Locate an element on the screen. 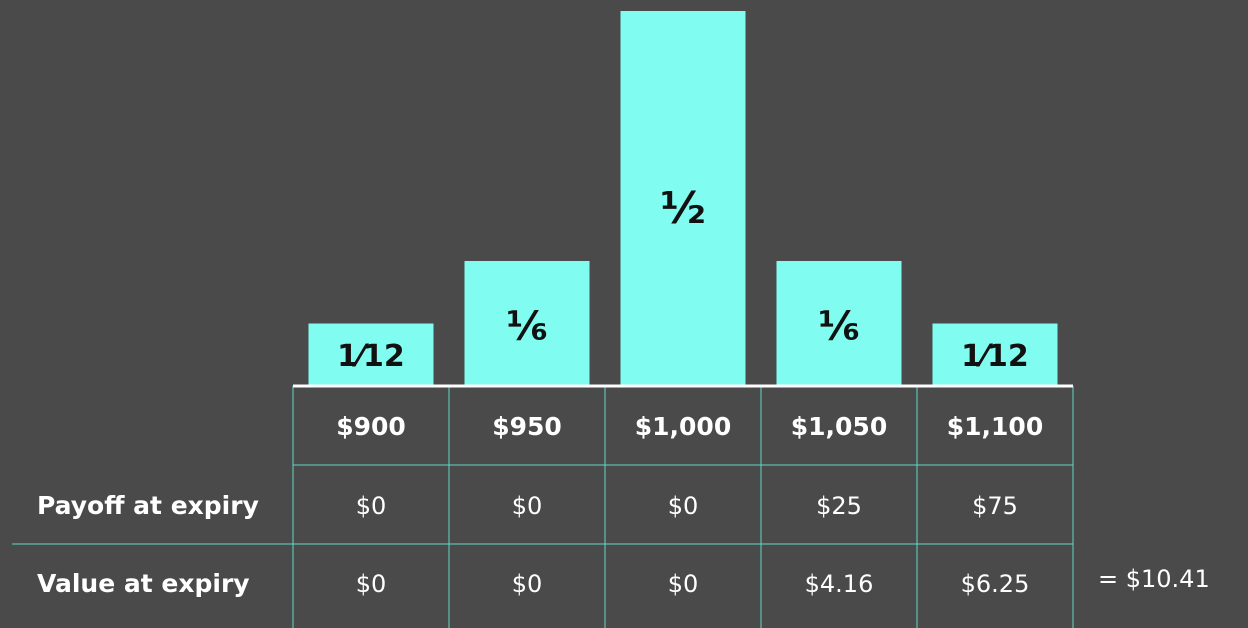 The height and width of the screenshot is (628, 1248). total: = $10.41 is located at coordinates (1154, 579).